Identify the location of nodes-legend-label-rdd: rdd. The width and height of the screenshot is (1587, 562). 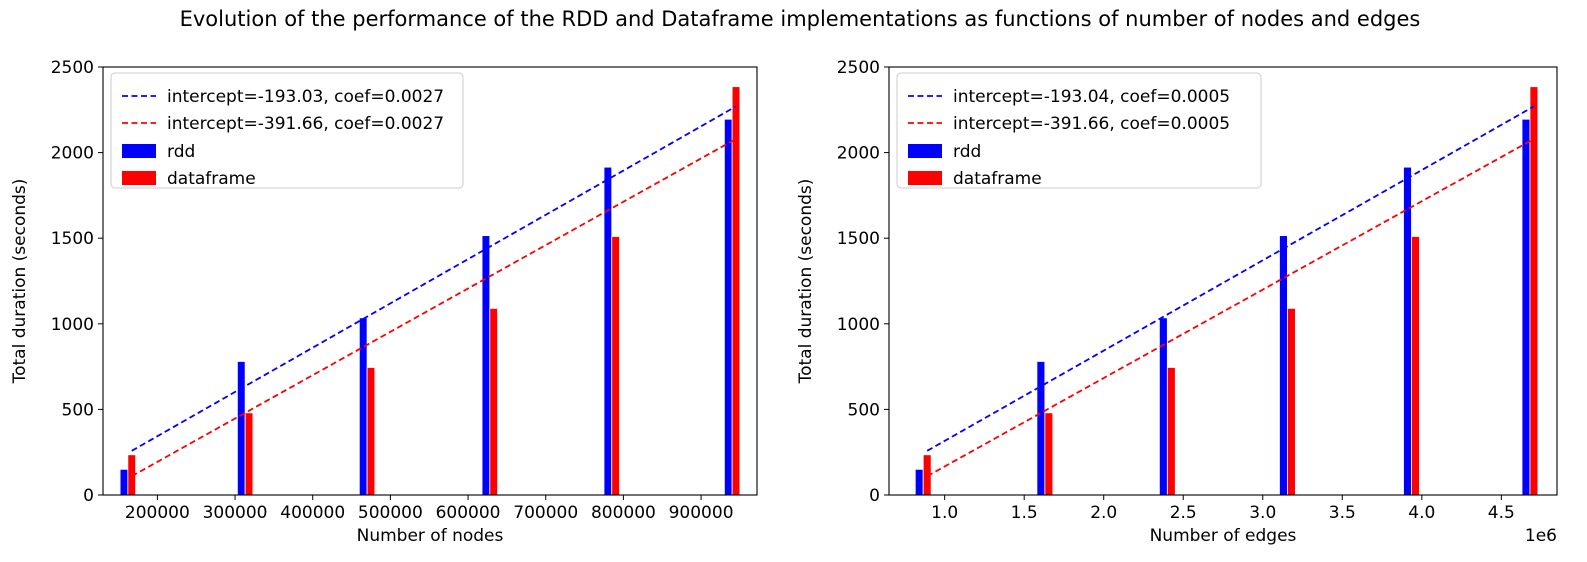
(181, 152).